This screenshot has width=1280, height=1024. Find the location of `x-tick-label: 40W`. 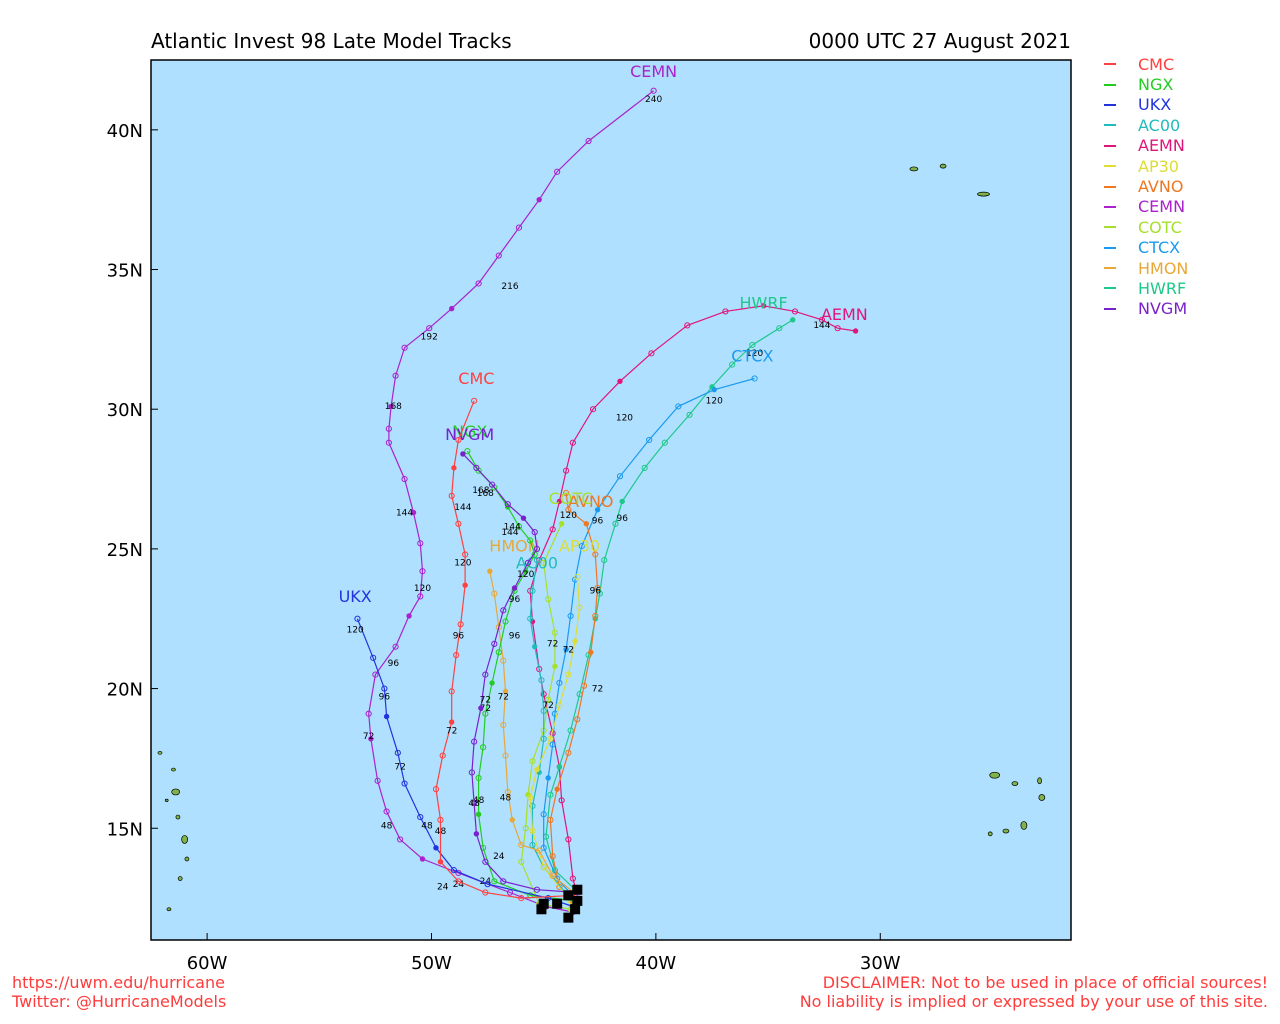

x-tick-label: 40W is located at coordinates (656, 963).